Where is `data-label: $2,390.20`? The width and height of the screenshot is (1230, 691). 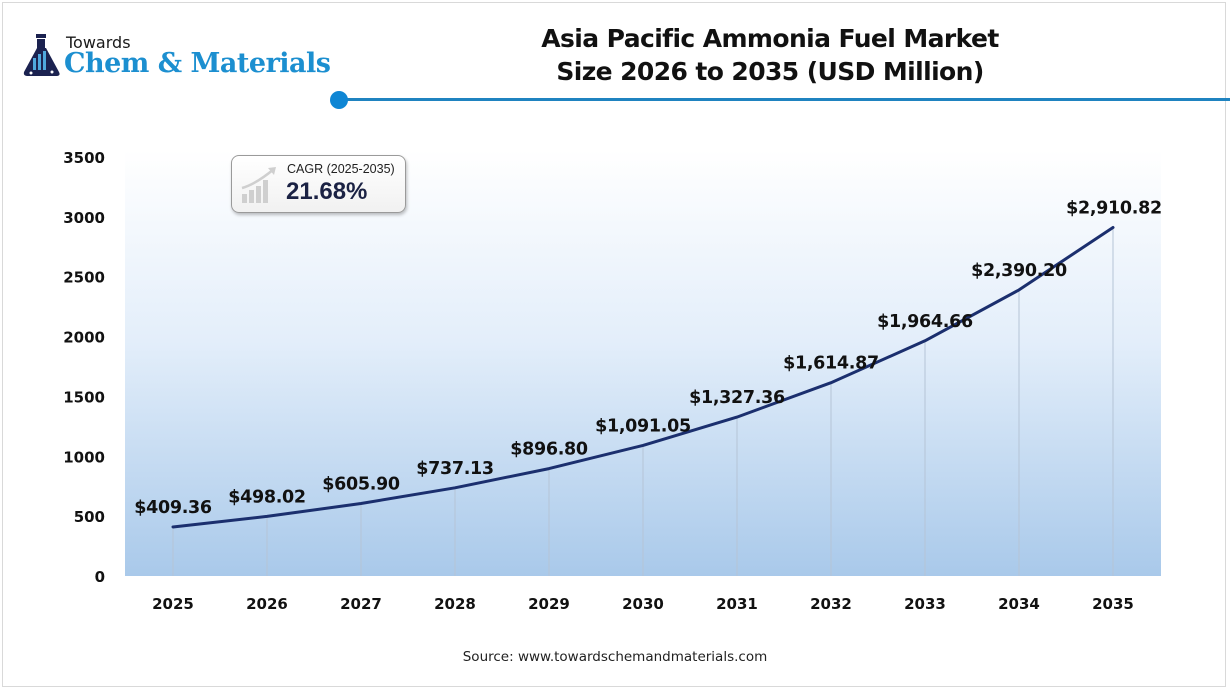
data-label: $2,390.20 is located at coordinates (1019, 271).